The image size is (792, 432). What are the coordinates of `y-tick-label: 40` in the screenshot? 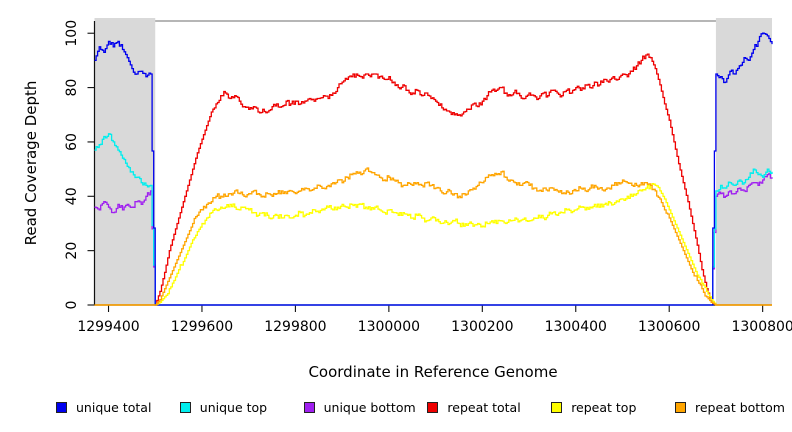 It's located at (72, 196).